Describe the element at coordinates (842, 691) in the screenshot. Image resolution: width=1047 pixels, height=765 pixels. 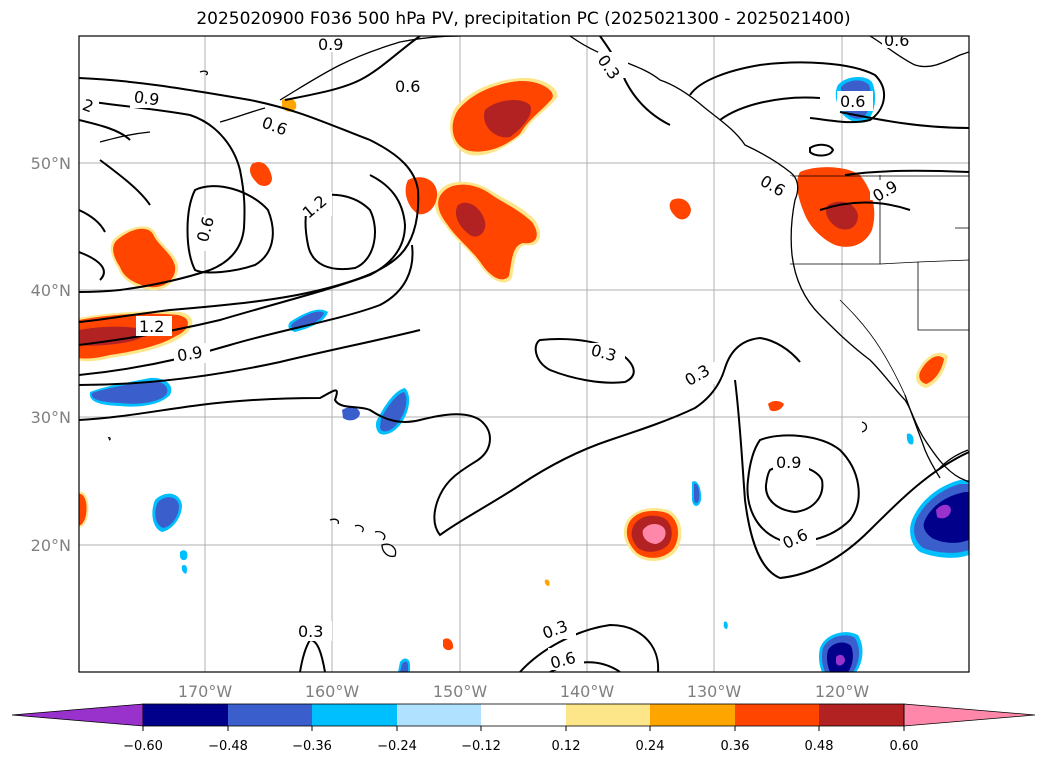
I see `lon-tick-label: 120°W` at that location.